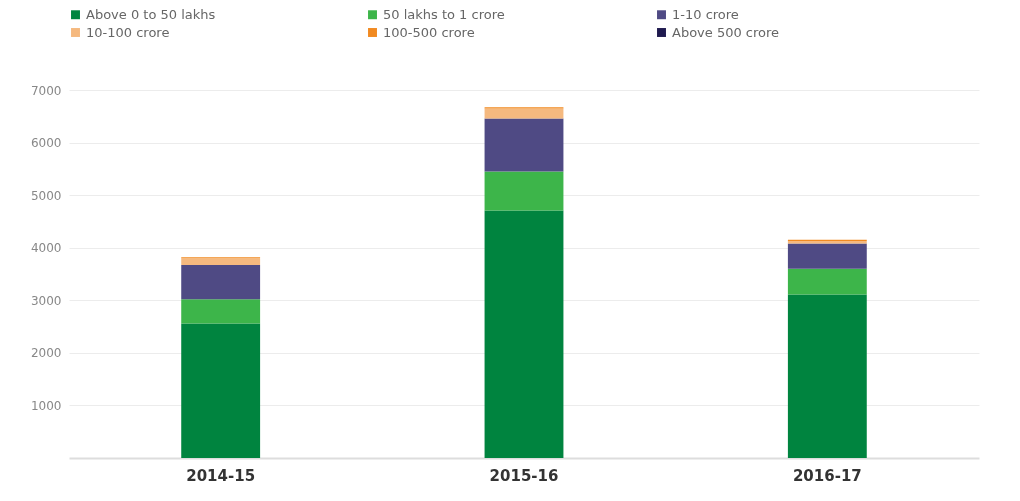 Image resolution: width=1020 pixels, height=501 pixels. What do you see at coordinates (46, 405) in the screenshot?
I see `y-tick-label: 1000` at bounding box center [46, 405].